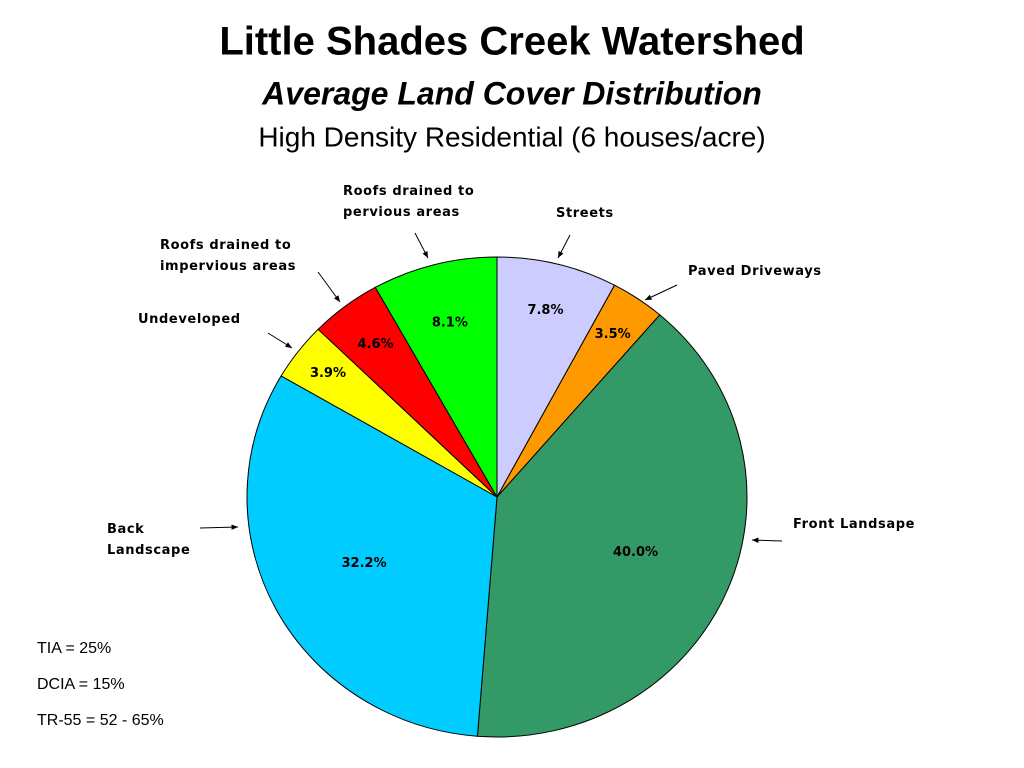 This screenshot has height=768, width=1024. Describe the element at coordinates (450, 322) in the screenshot. I see `value-label: 8.1%` at that location.